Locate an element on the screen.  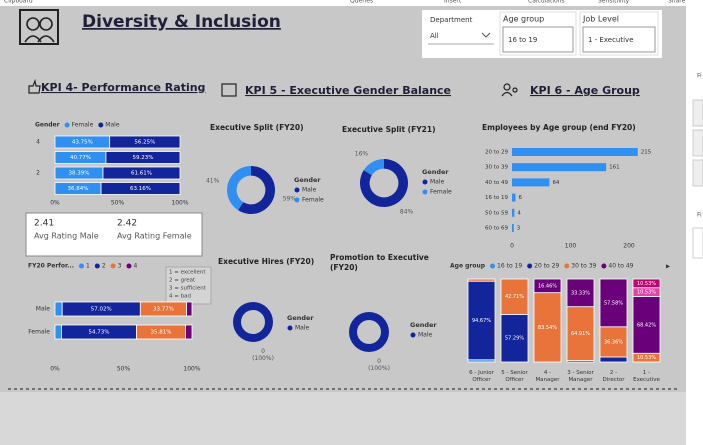
x-tick-label: 50% is located at coordinates (118, 203).